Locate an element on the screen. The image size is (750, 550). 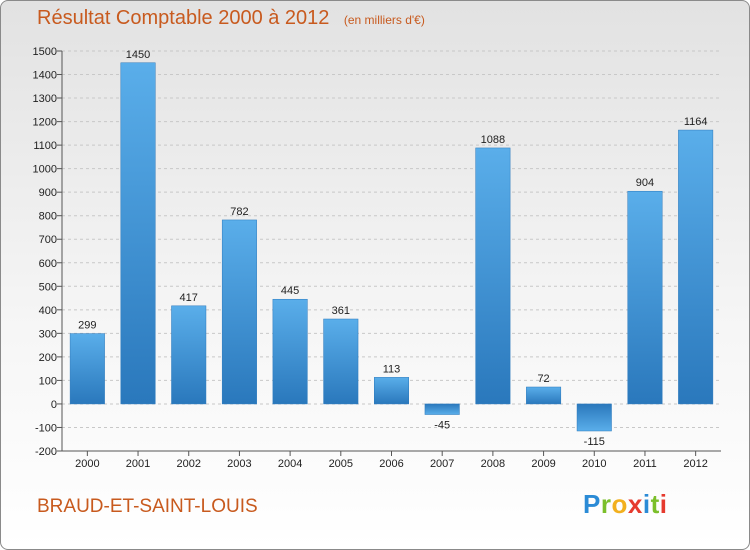
x-tick-label: 2006 is located at coordinates (391, 464).